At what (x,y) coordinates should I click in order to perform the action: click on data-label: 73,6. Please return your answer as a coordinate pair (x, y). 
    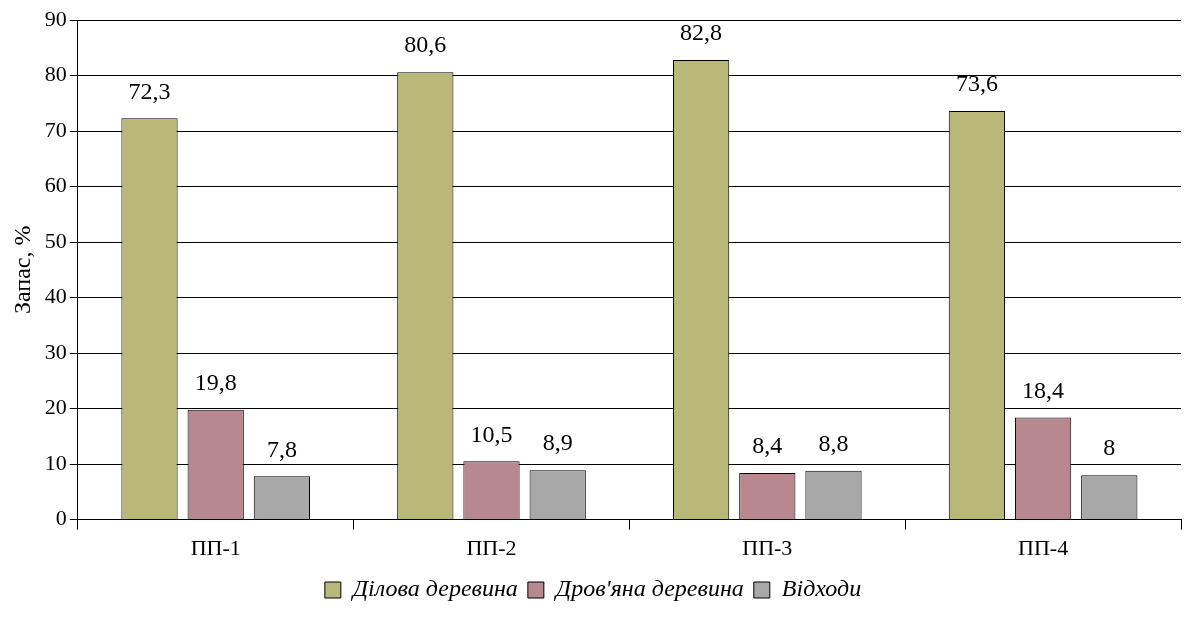
    Looking at the image, I should click on (976, 83).